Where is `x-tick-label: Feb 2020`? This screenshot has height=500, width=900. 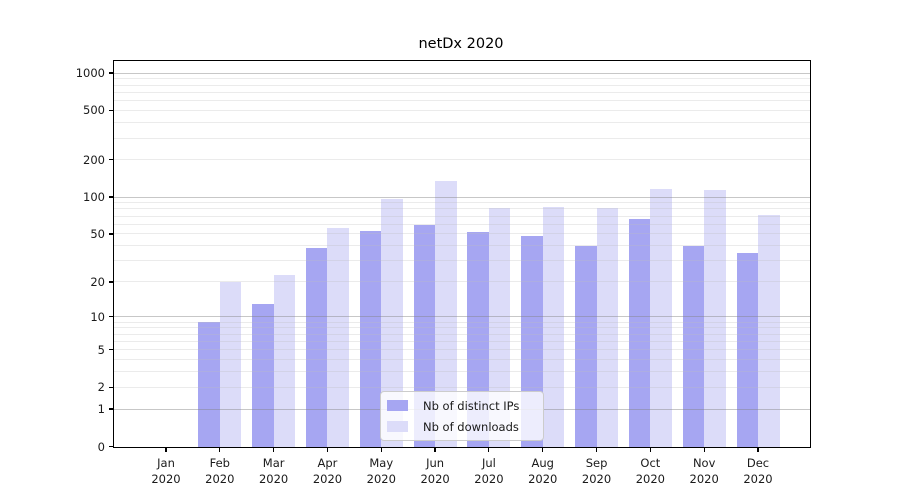
x-tick-label: Feb 2020 is located at coordinates (220, 471).